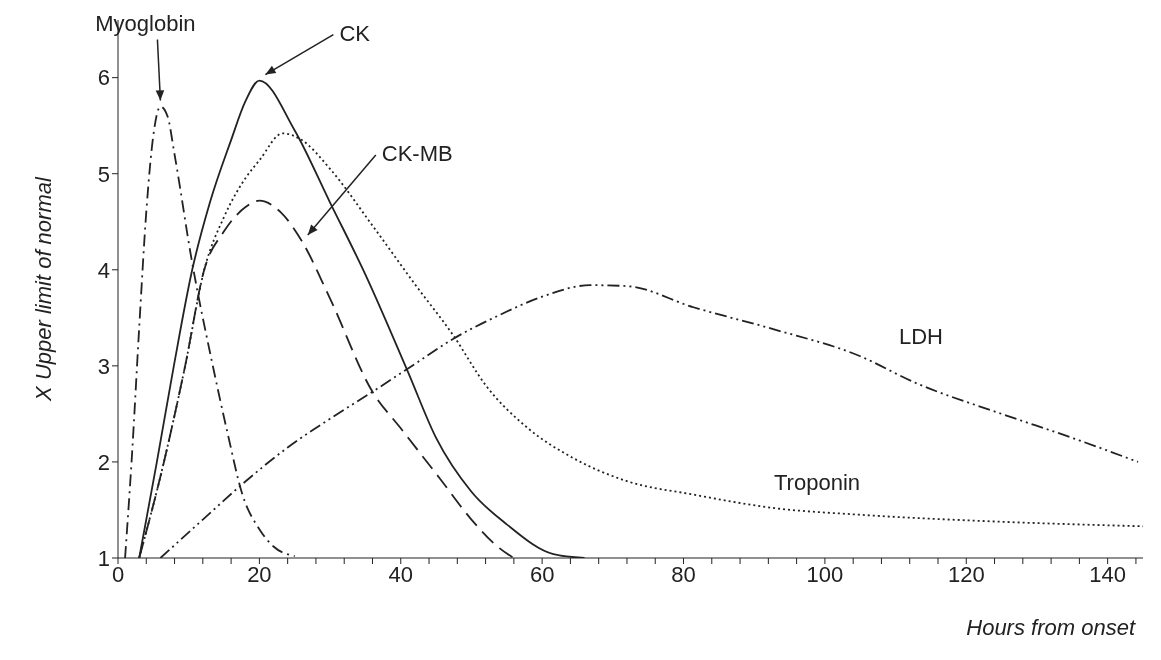 This screenshot has height=660, width=1161. What do you see at coordinates (103, 270) in the screenshot?
I see `y-tick-label: 4` at bounding box center [103, 270].